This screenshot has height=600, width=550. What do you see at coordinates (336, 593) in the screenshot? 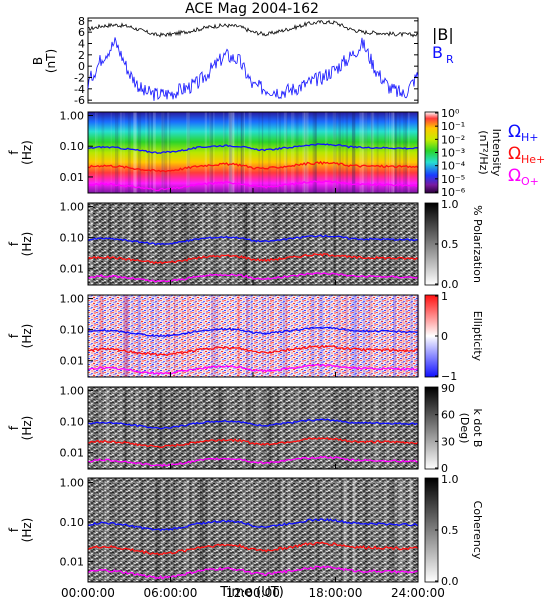
I see `xtick-label: 18:00:00` at bounding box center [336, 593].